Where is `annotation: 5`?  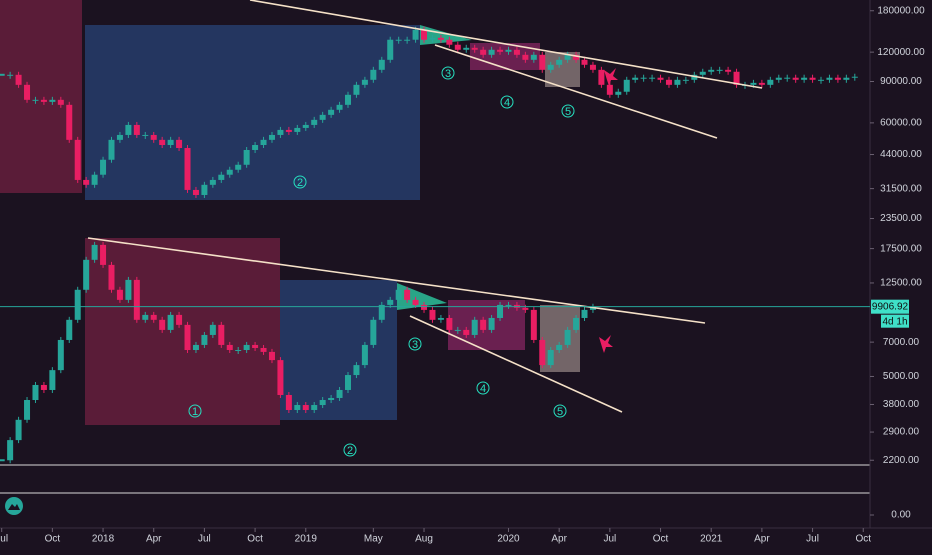
annotation: 5 is located at coordinates (568, 112).